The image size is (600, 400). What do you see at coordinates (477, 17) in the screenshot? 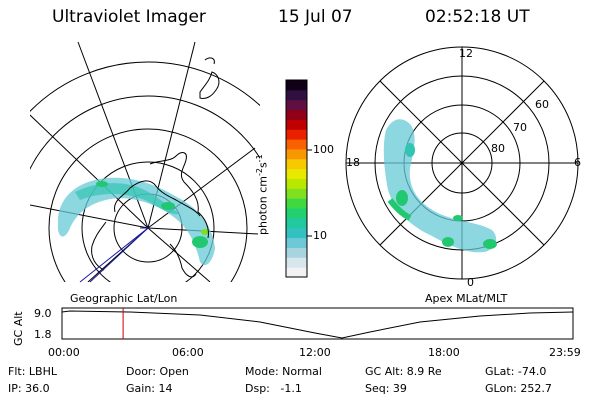
I see `observation-time: 02:52:18 UT` at bounding box center [477, 17].